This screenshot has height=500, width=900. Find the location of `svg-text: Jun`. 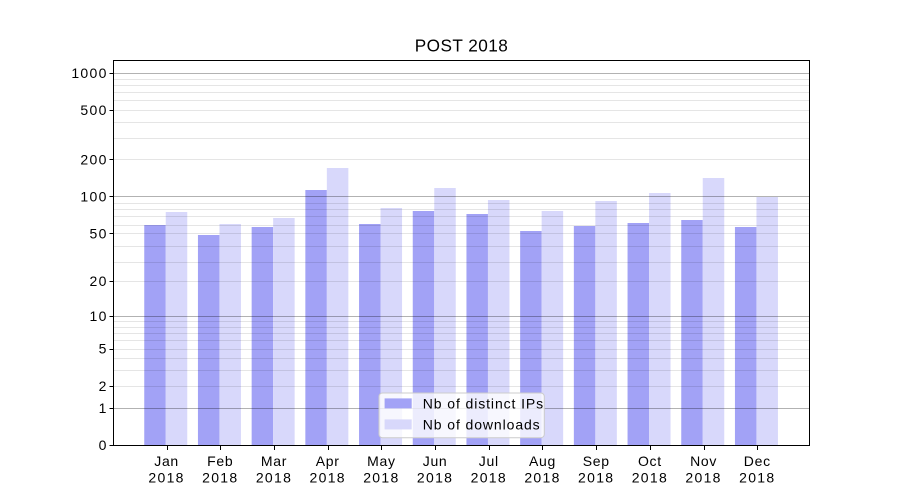

svg-text: Jun is located at coordinates (435, 461).